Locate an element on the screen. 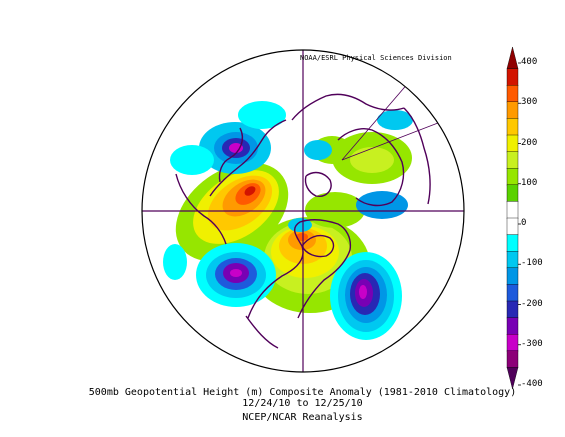 Image resolution: width=565 pixels, height=437 pixels. colorbar-label: 0 is located at coordinates (524, 223).